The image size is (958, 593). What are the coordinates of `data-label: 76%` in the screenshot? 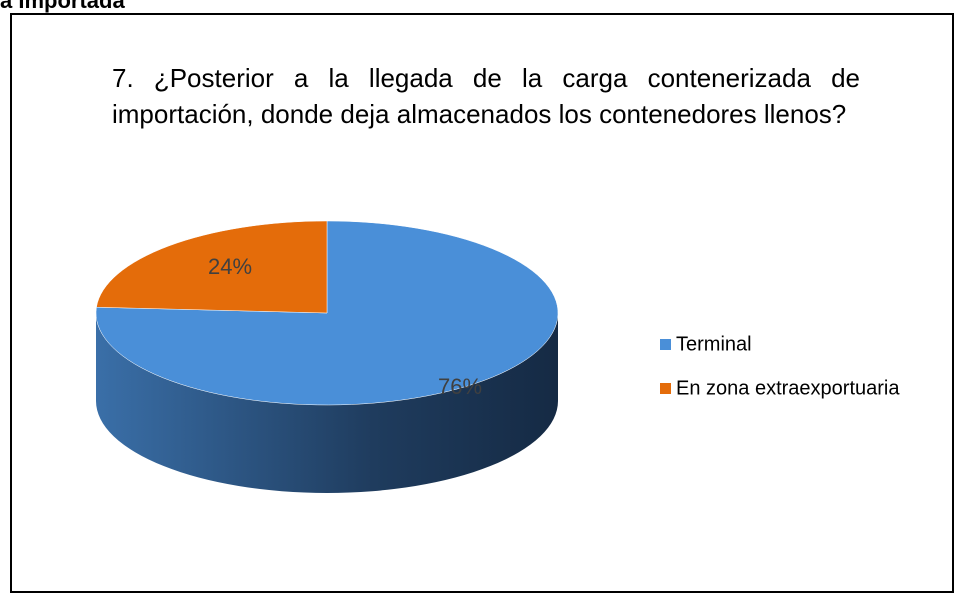 It's located at (460, 386).